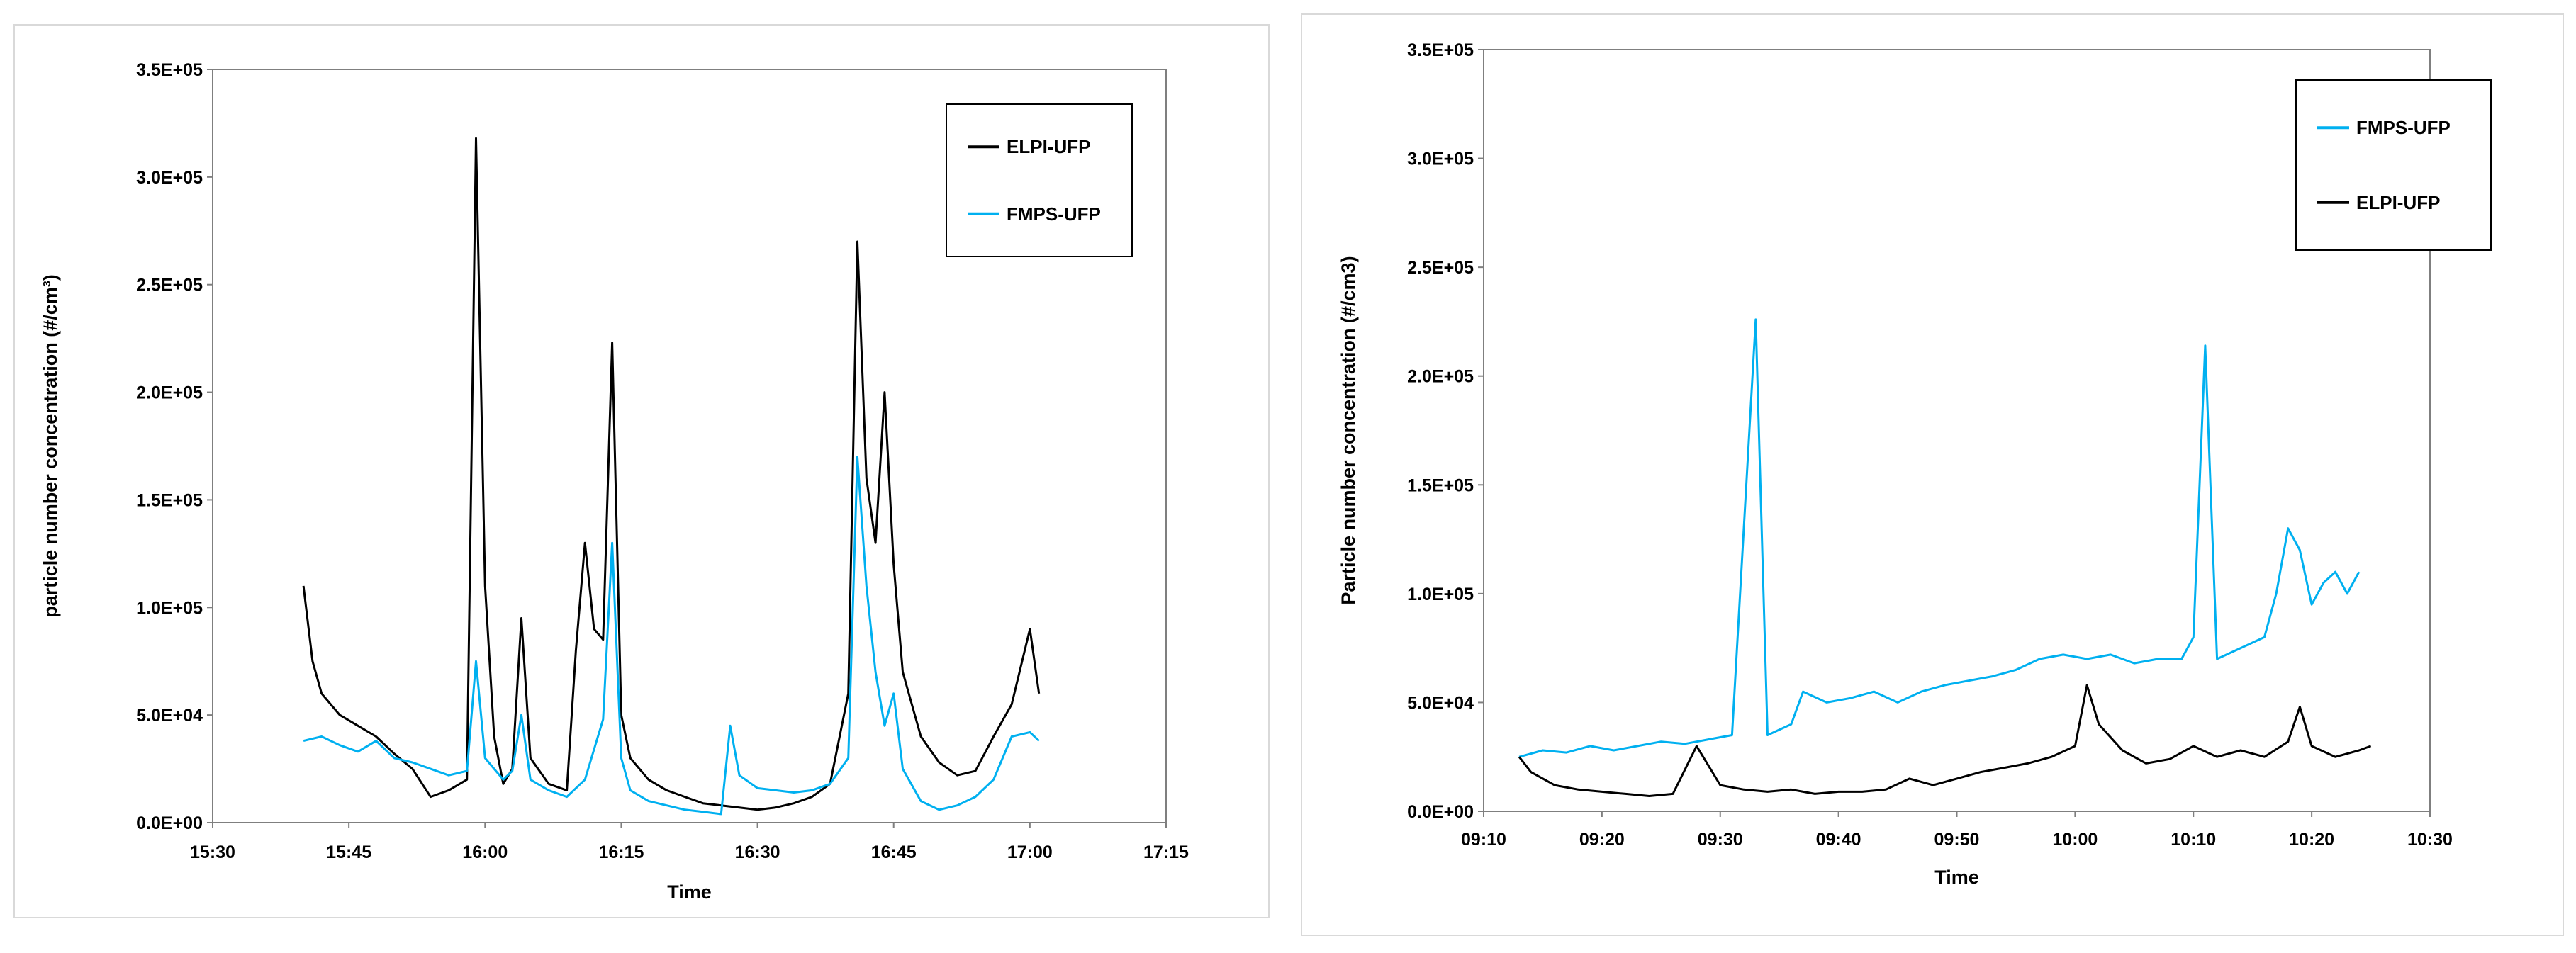 This screenshot has height=953, width=2576. Describe the element at coordinates (1166, 852) in the screenshot. I see `x-tick-label: 17:15` at that location.